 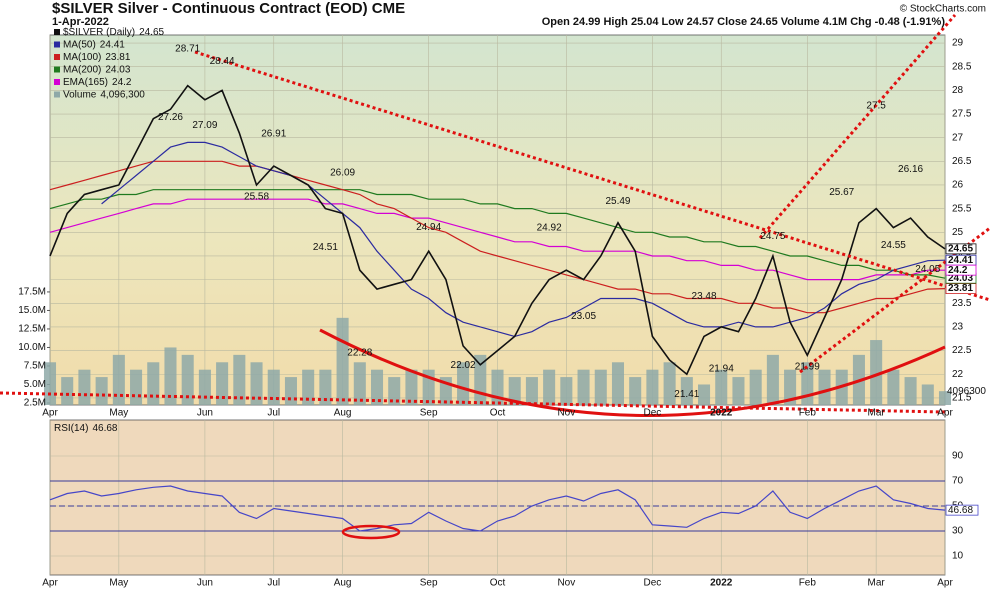 I want to click on pivot-label: 26.16, so click(x=910, y=169).